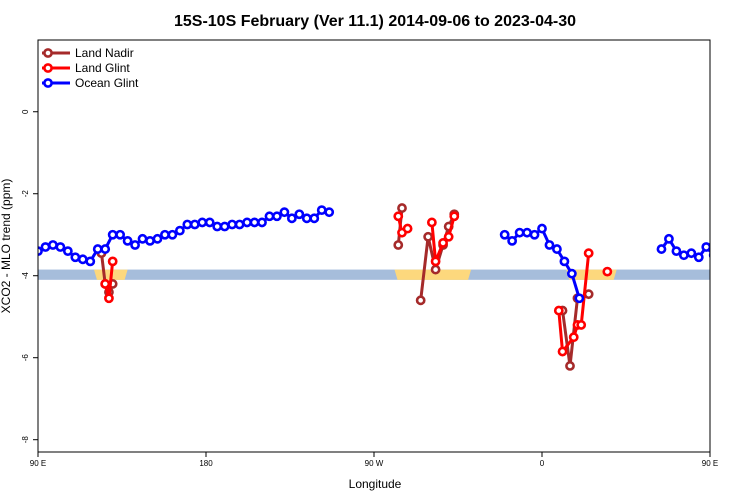 The width and height of the screenshot is (750, 500). Describe the element at coordinates (25, 194) in the screenshot. I see `y-tick-label: -2` at that location.